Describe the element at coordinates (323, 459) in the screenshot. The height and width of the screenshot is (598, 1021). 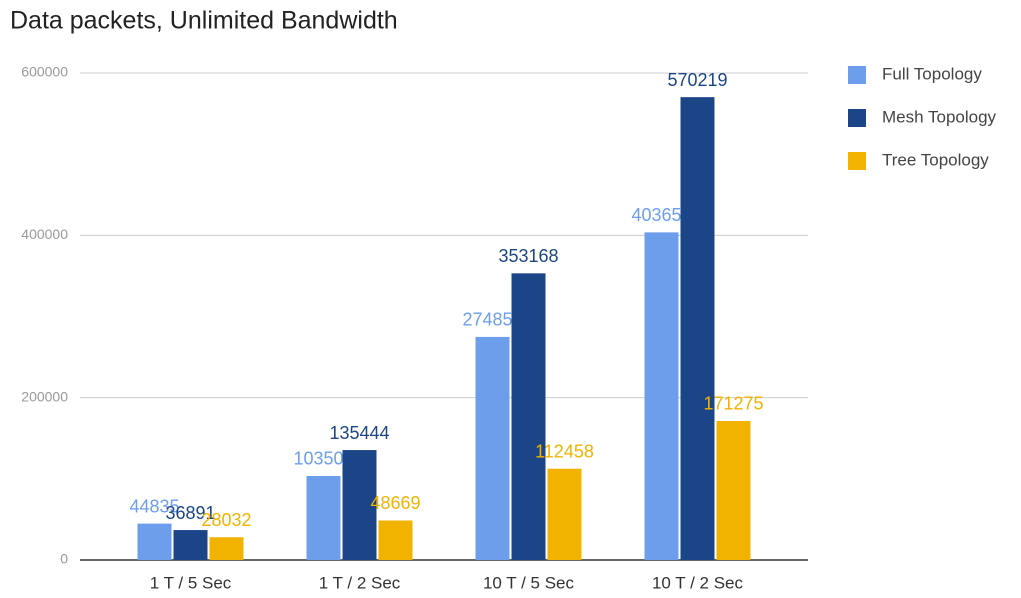
I see `data-label: 103504` at that location.